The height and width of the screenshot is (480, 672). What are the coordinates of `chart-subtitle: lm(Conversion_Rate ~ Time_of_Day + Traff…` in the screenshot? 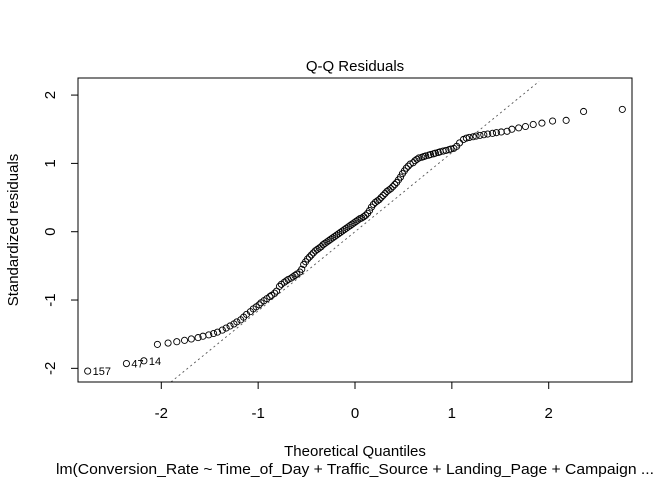 It's located at (355, 469).